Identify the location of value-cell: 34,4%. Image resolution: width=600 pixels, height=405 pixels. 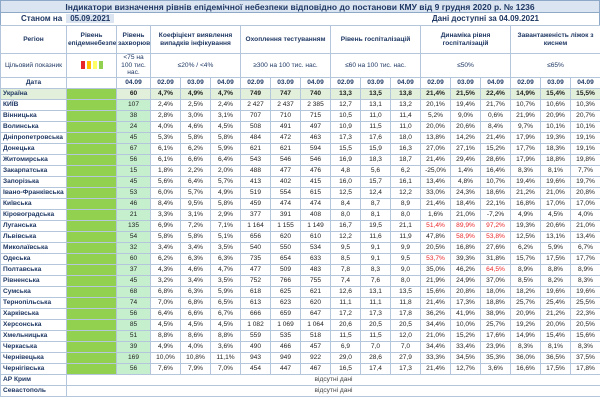
(436, 324).